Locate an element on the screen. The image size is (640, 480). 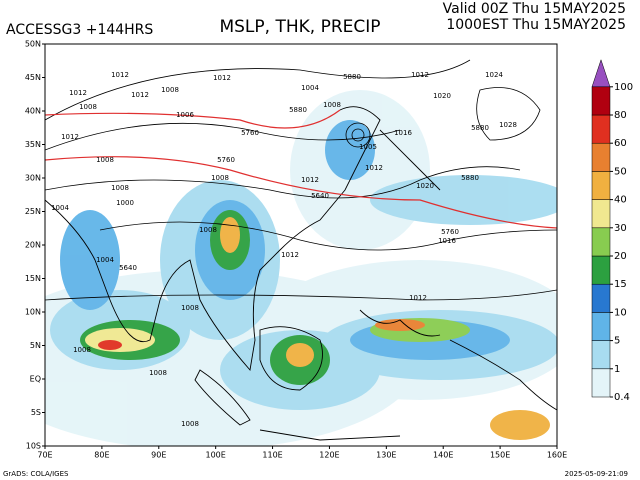
y-tick-label: 20N is located at coordinates (33, 245).